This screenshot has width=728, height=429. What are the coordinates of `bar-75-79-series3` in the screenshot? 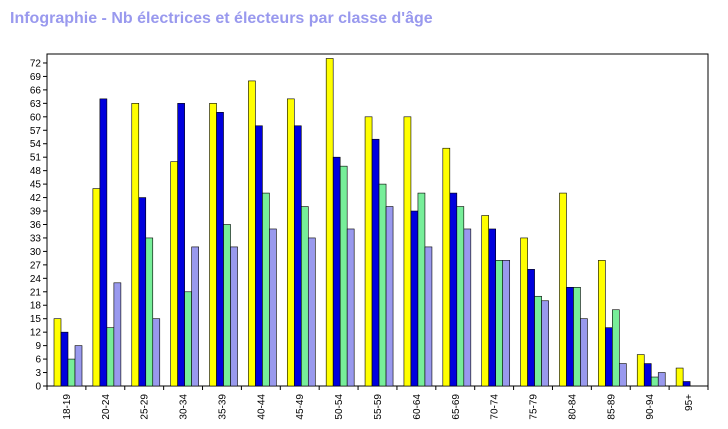 It's located at (538, 341).